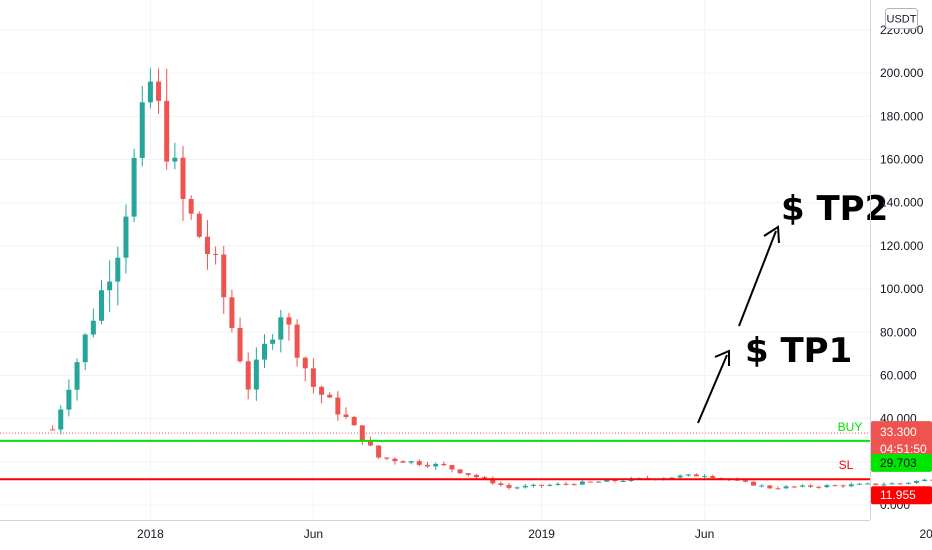 Image resolution: width=932 pixels, height=550 pixels. Describe the element at coordinates (902, 73) in the screenshot. I see `y-tick-label: 200.000` at that location.